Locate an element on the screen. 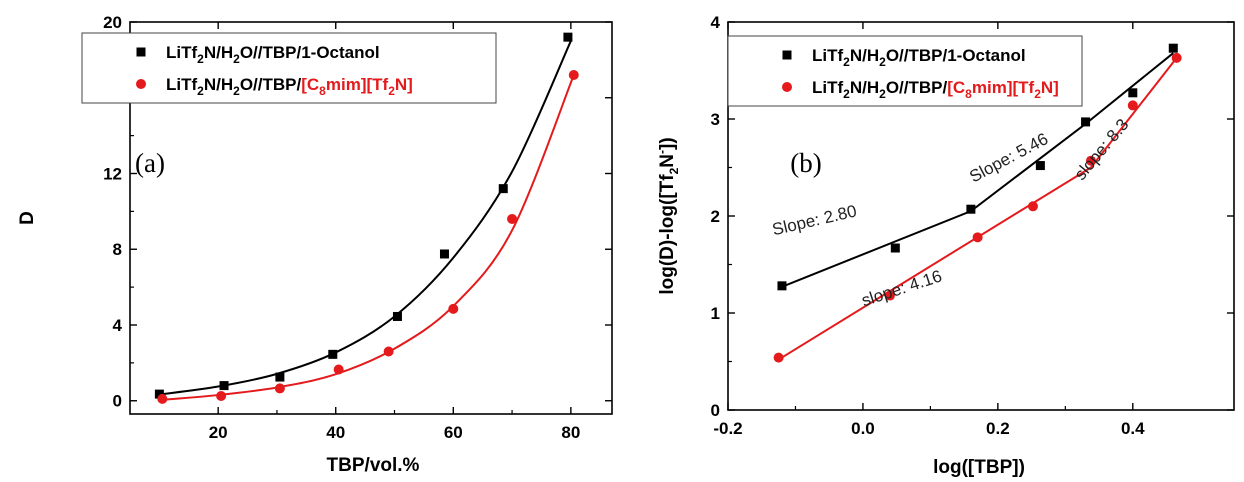 Image resolution: width=1244 pixels, height=482 pixels. x-tick-label: 0.2 is located at coordinates (998, 428).